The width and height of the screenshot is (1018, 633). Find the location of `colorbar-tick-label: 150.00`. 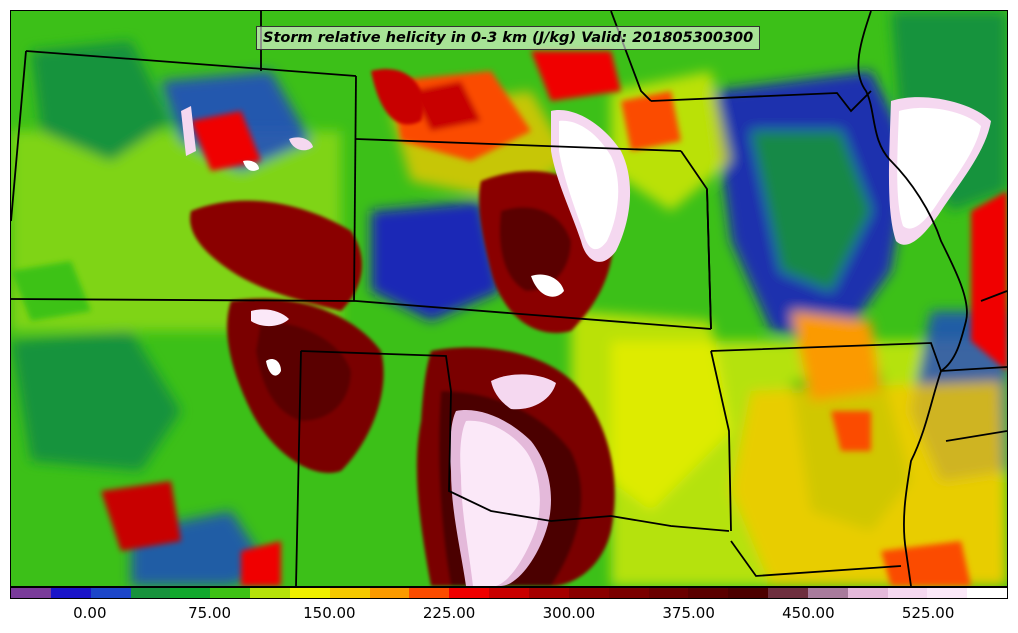

colorbar-tick-label: 150.00 is located at coordinates (329, 613).